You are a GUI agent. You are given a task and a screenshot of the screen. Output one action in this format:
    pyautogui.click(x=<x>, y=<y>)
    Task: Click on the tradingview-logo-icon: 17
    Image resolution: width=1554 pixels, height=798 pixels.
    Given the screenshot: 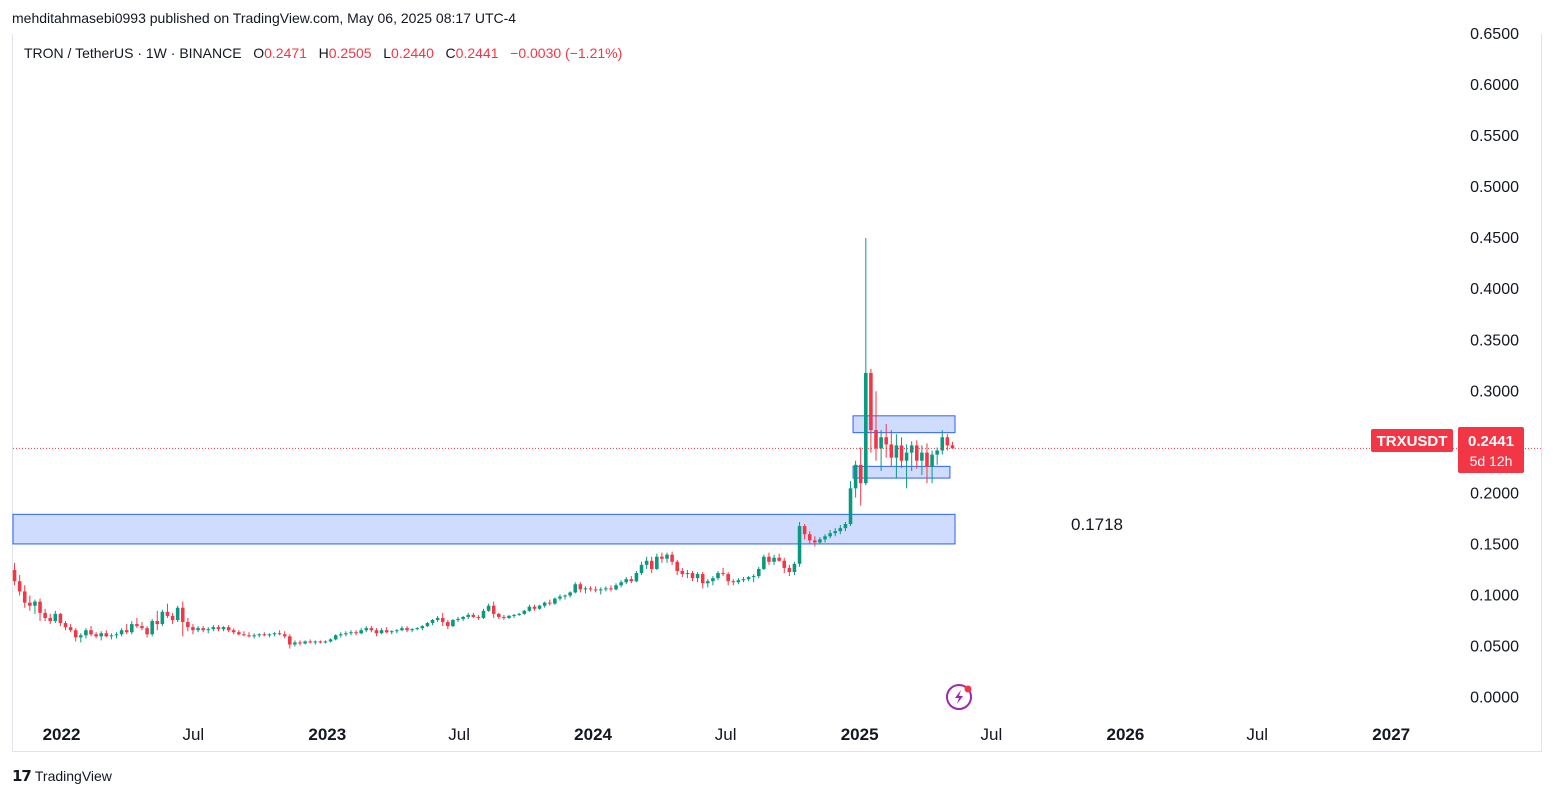 What is the action you would take?
    pyautogui.click(x=22, y=776)
    